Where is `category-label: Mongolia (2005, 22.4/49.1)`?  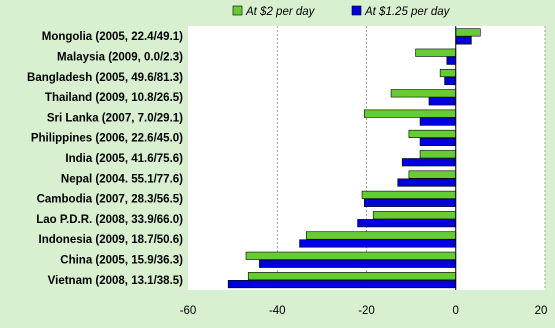
category-label: Mongolia (2005, 22.4/49.1) is located at coordinates (112, 37).